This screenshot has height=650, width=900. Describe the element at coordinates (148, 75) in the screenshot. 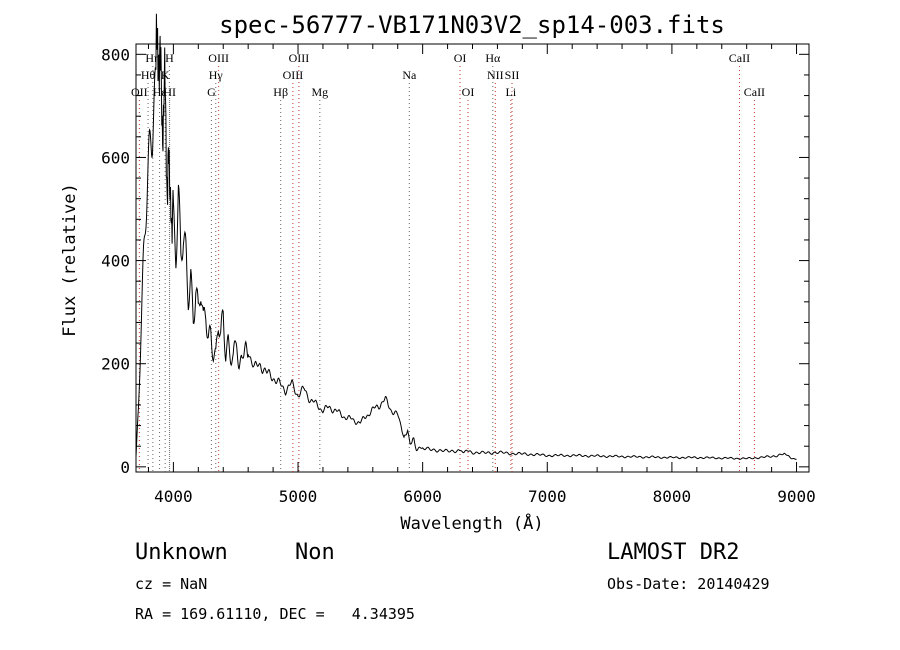

I see `line-id-label: Hθ` at that location.